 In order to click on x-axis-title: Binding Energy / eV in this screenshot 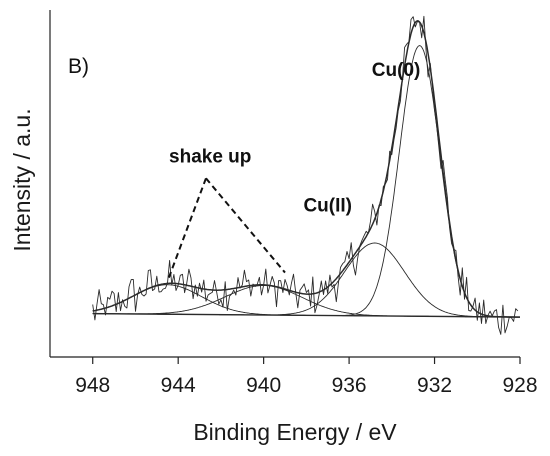, I will do `click(295, 432)`.